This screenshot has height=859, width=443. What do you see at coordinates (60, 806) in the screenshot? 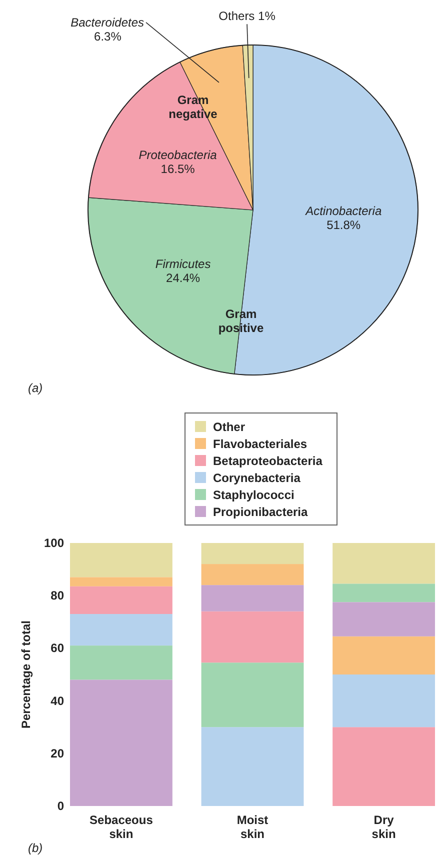
I see `y-tick-label: 0` at bounding box center [60, 806].